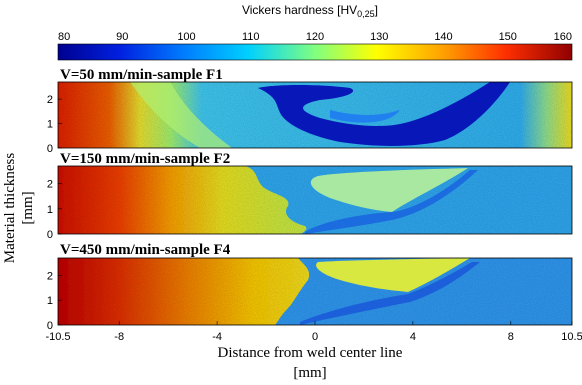 Image resolution: width=582 pixels, height=385 pixels. I want to click on yellow-wedge-f4, so click(393, 275).